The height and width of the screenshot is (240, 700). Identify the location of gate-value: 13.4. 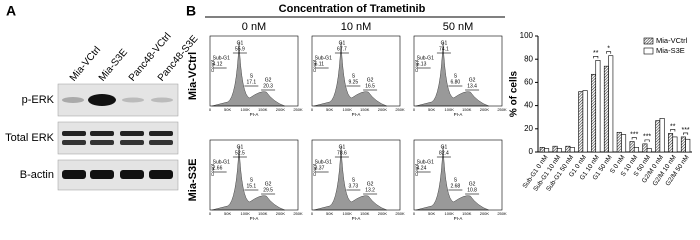
(472, 86).